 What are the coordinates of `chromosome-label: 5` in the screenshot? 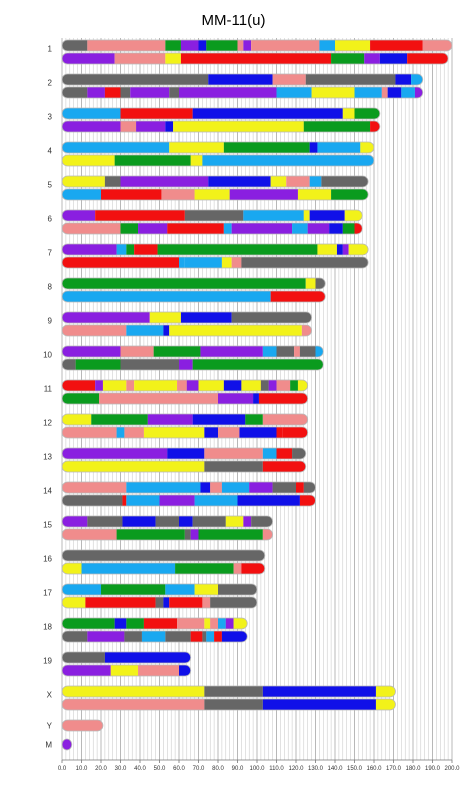 It's located at (50, 185).